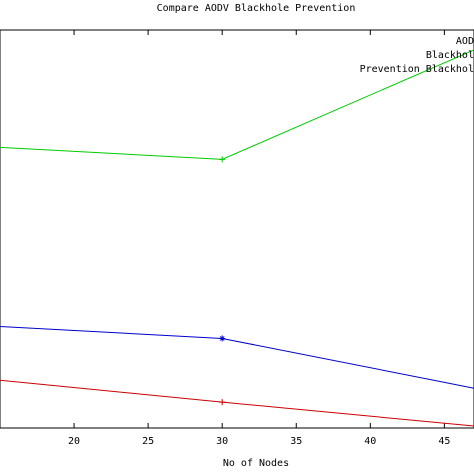 This screenshot has height=474, width=474. What do you see at coordinates (222, 441) in the screenshot?
I see `x-tick-label: 30` at bounding box center [222, 441].